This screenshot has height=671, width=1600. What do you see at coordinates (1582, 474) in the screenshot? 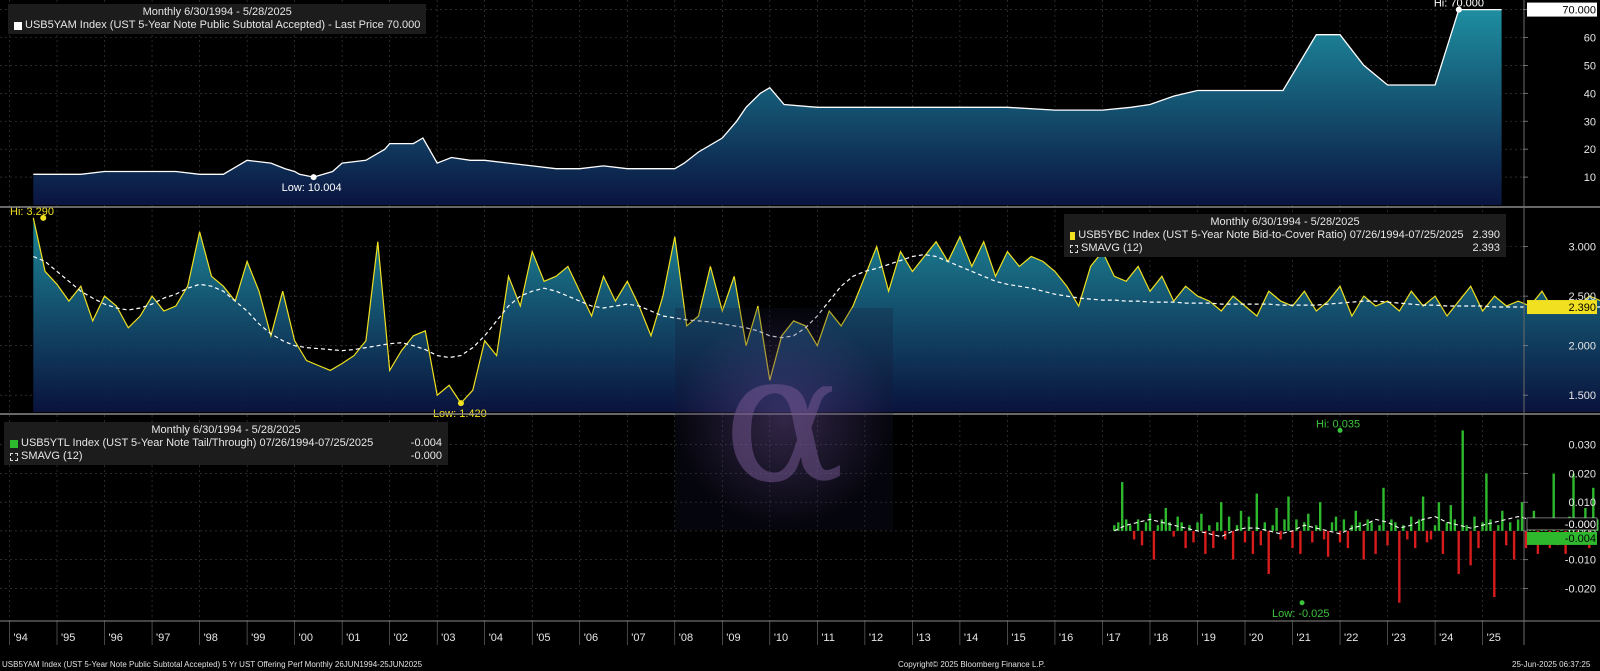
I see `y-tick-label: 0.020` at bounding box center [1582, 474].